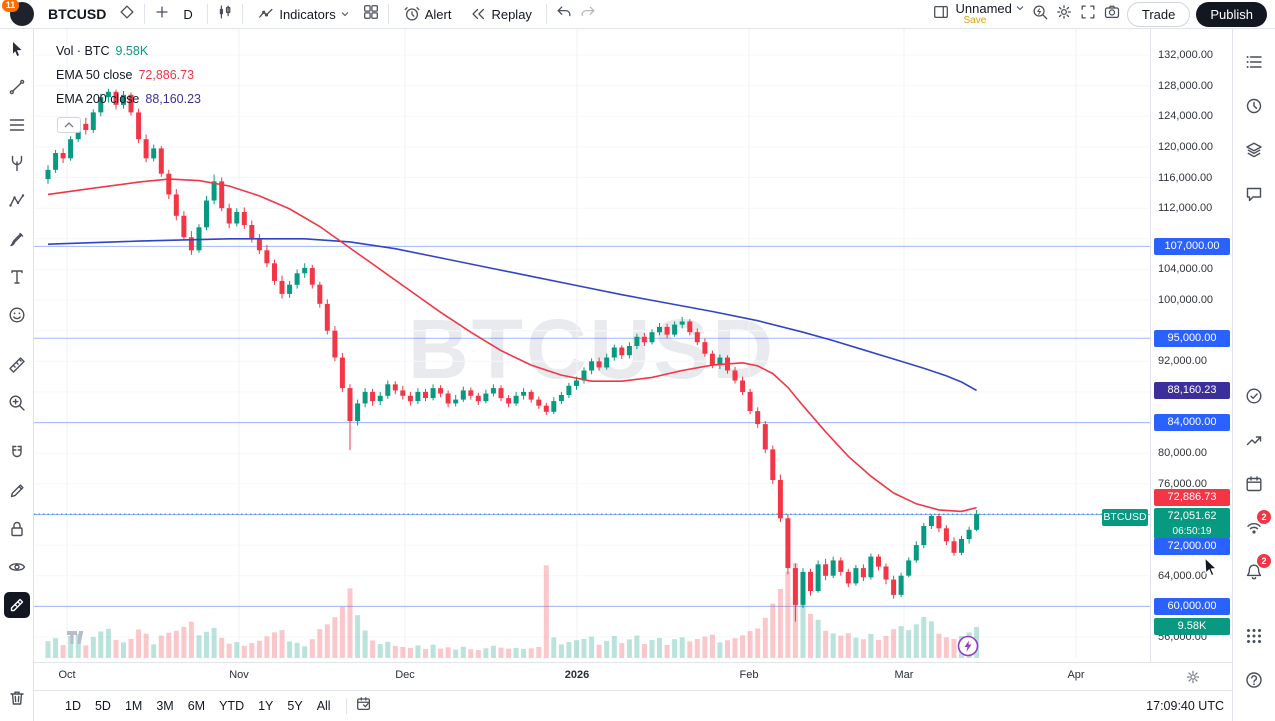 The height and width of the screenshot is (721, 1275). I want to click on trend-line-tool, so click(17, 87).